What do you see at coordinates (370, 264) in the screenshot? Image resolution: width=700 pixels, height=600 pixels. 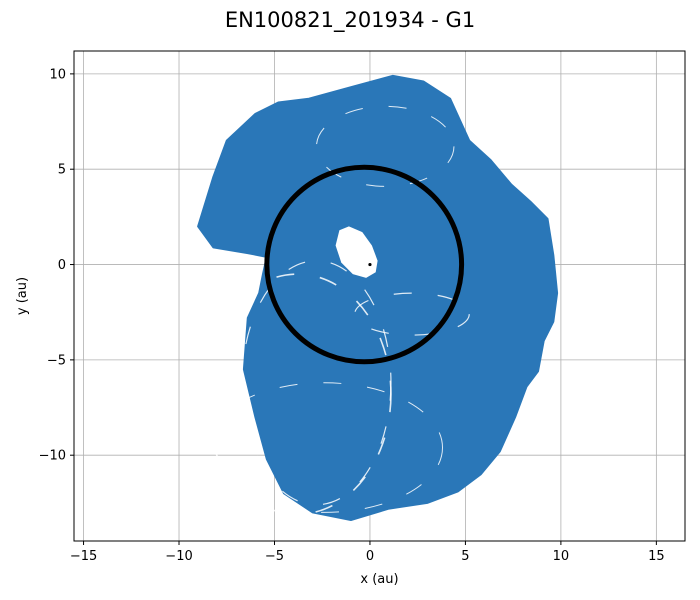 I see `central-star-marker` at bounding box center [370, 264].